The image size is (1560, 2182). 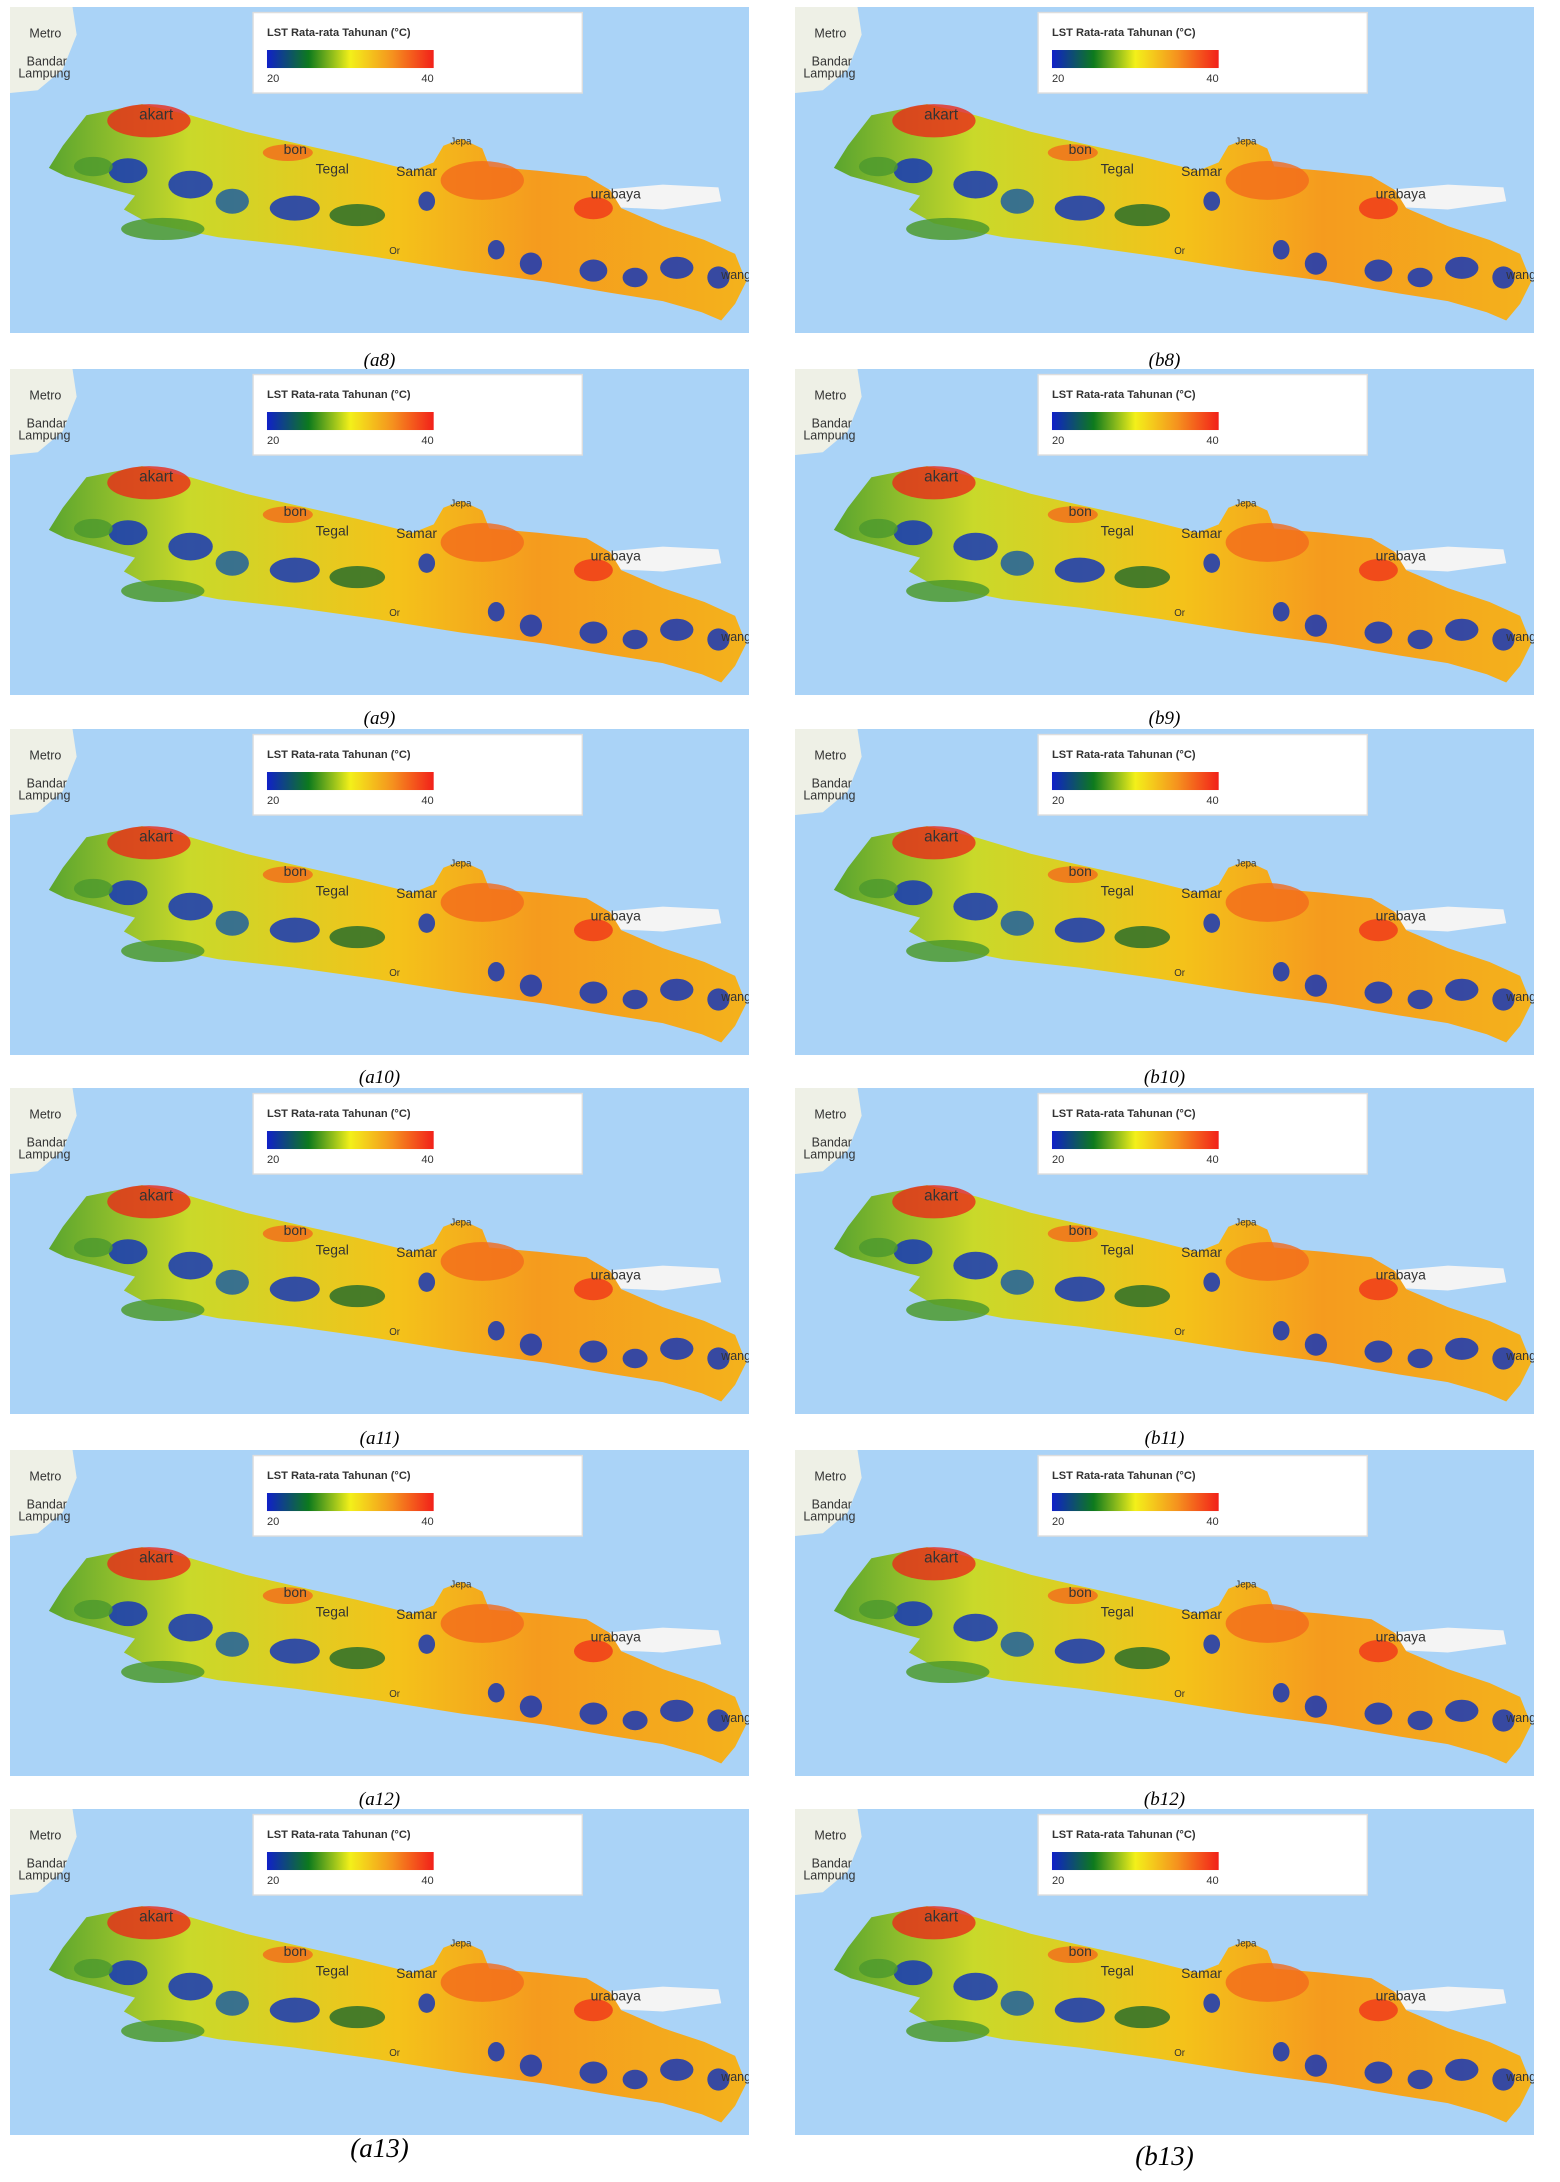 What do you see at coordinates (44, 1517) in the screenshot?
I see `place-label: Lampung` at bounding box center [44, 1517].